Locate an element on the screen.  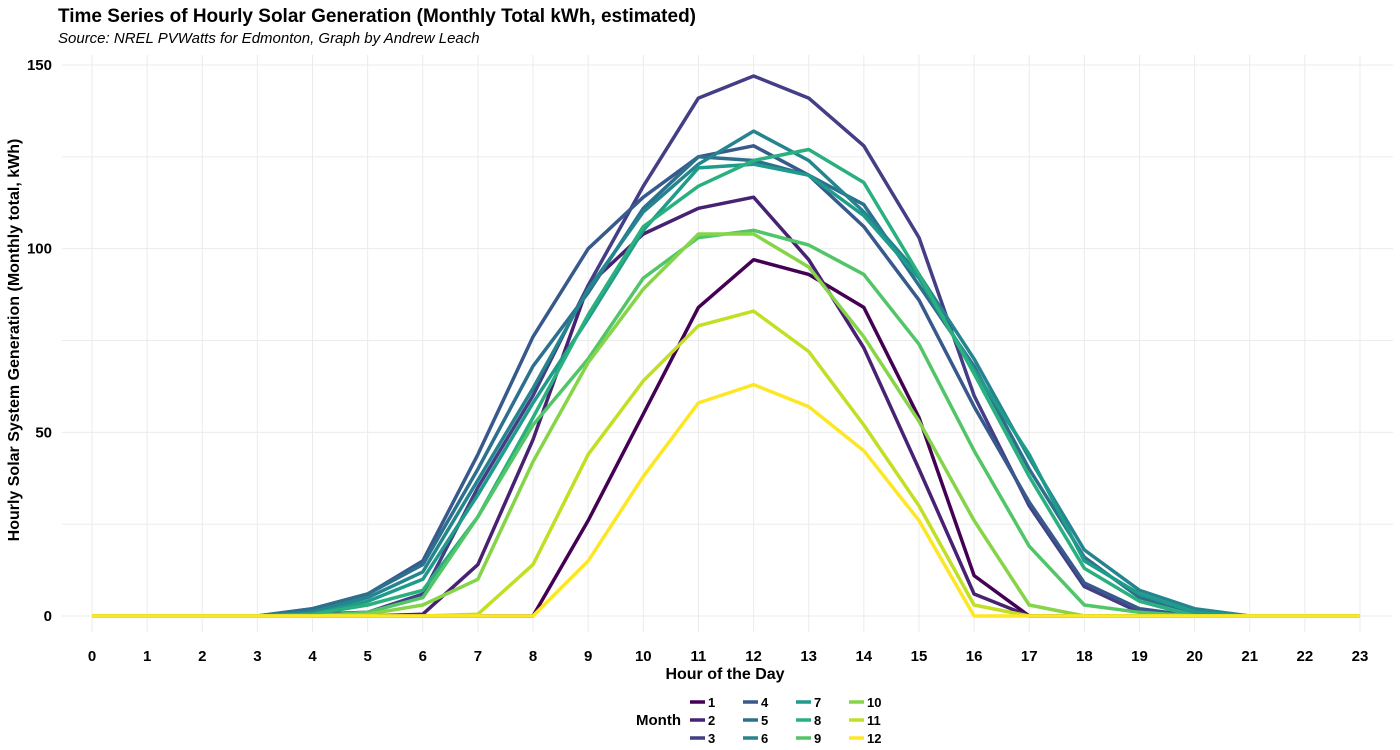
x-tick-label: 1 is located at coordinates (147, 656).